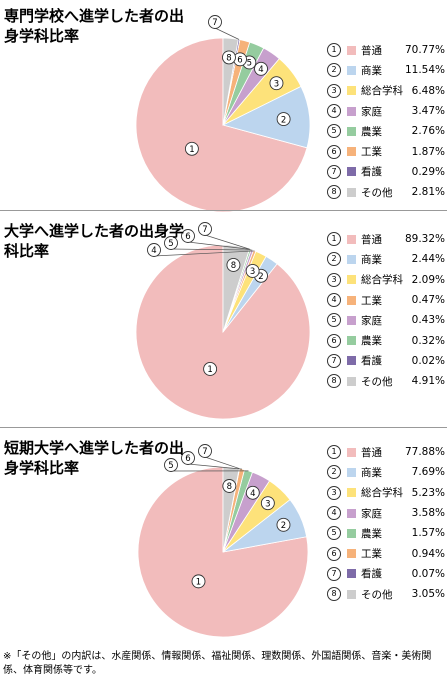  Describe the element at coordinates (386, 513) in the screenshot. I see `legend-item: 4 家庭 3.58%` at that location.